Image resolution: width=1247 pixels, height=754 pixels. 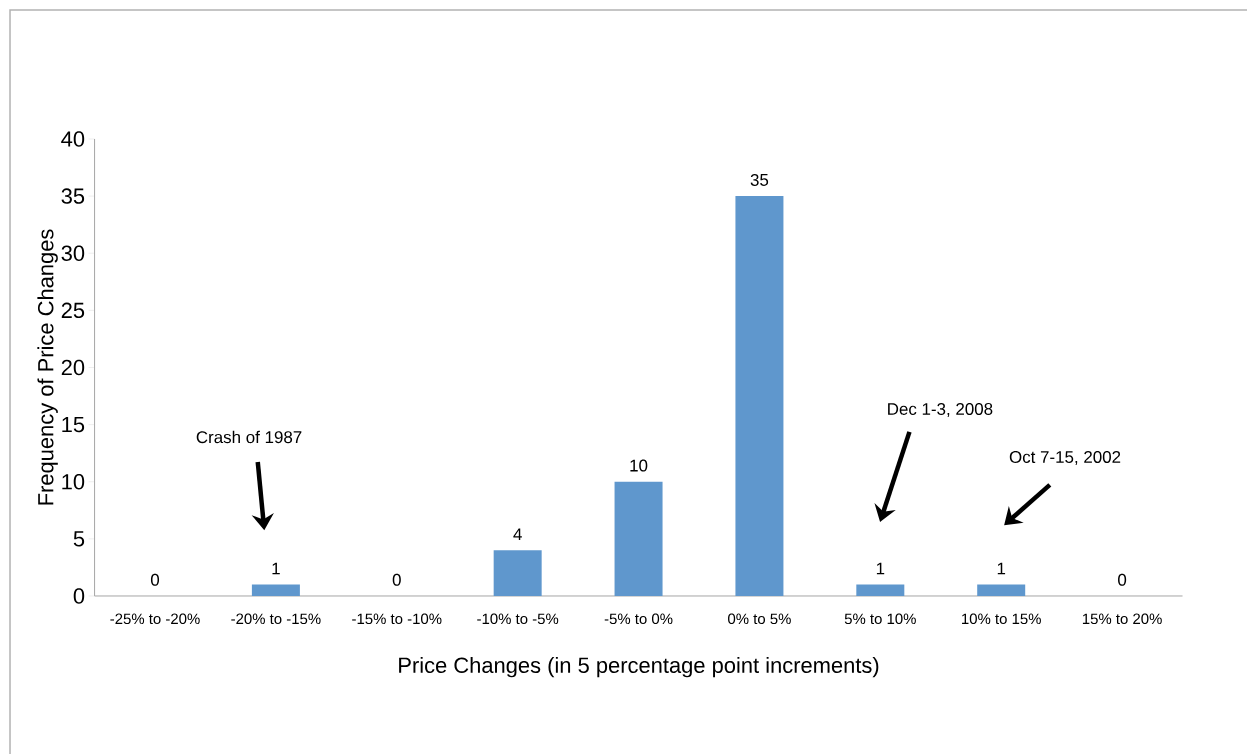 What do you see at coordinates (517, 534) in the screenshot?
I see `data-label: 4` at bounding box center [517, 534].